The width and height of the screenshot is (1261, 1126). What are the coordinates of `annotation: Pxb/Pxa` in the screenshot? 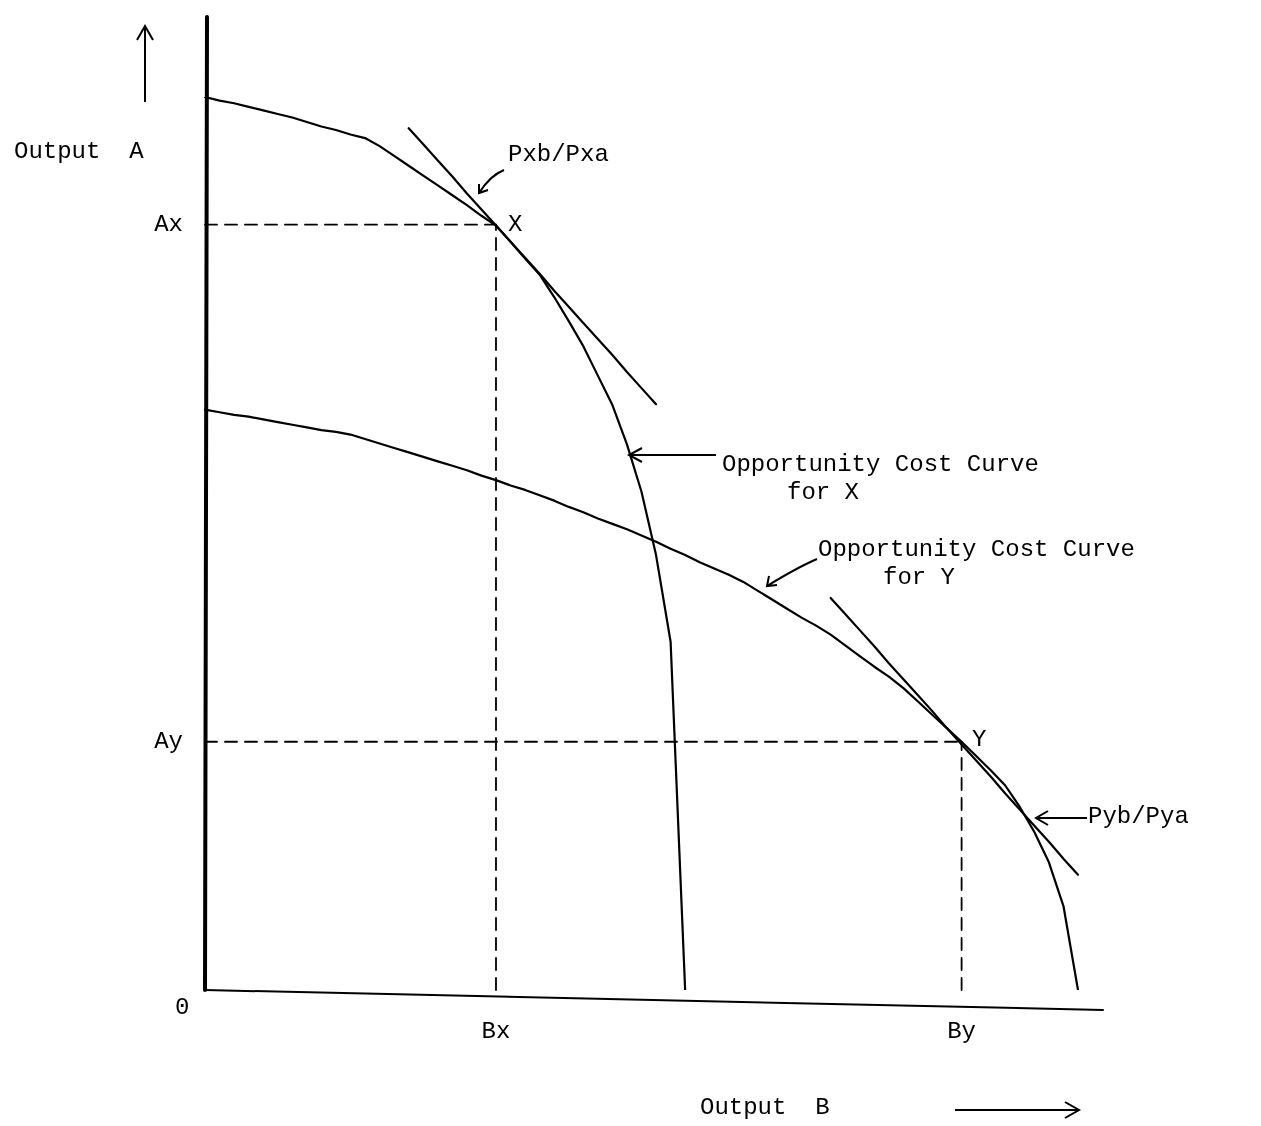 It's located at (558, 155).